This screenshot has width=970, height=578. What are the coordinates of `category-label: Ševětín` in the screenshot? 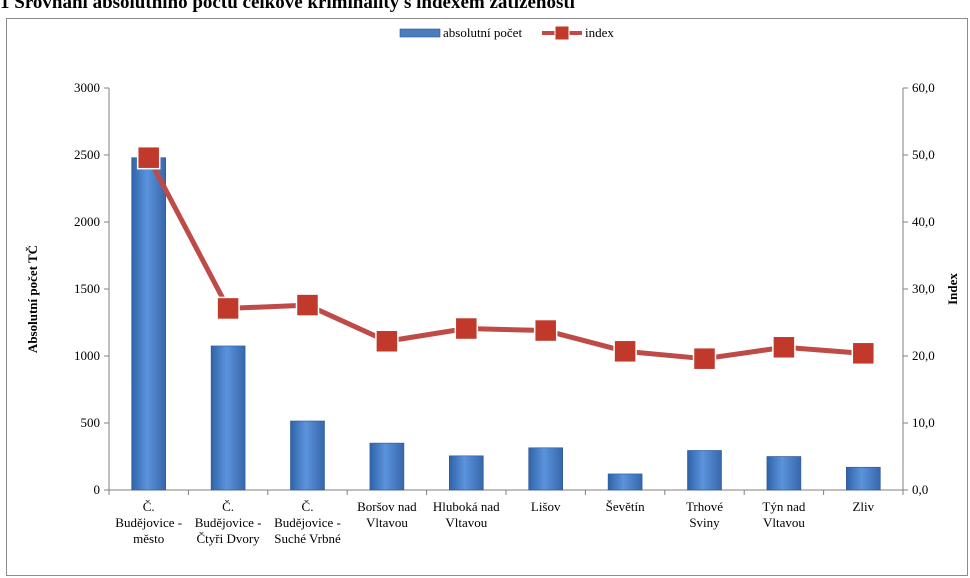 It's located at (625, 506).